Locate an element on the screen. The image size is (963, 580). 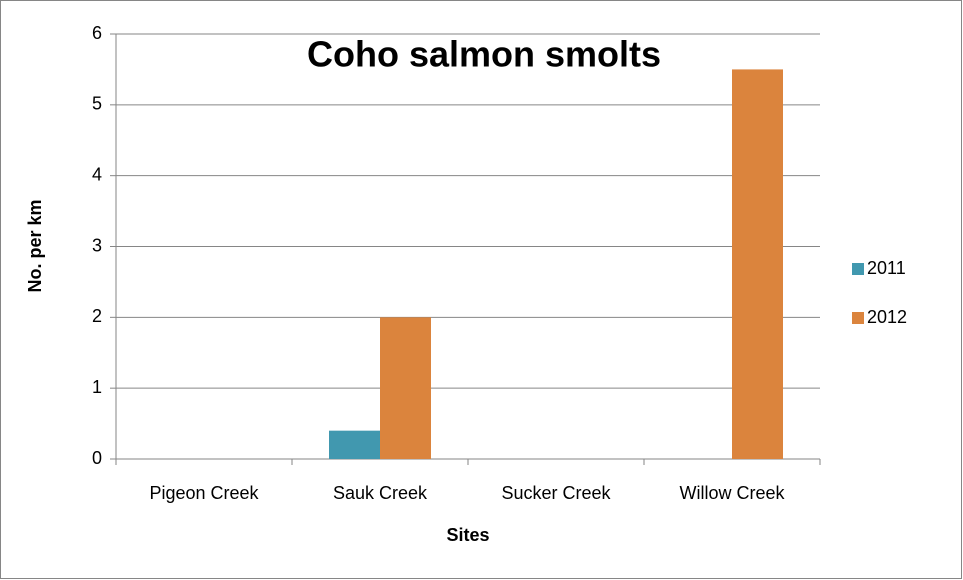
y-tick-label: 2 is located at coordinates (97, 316).